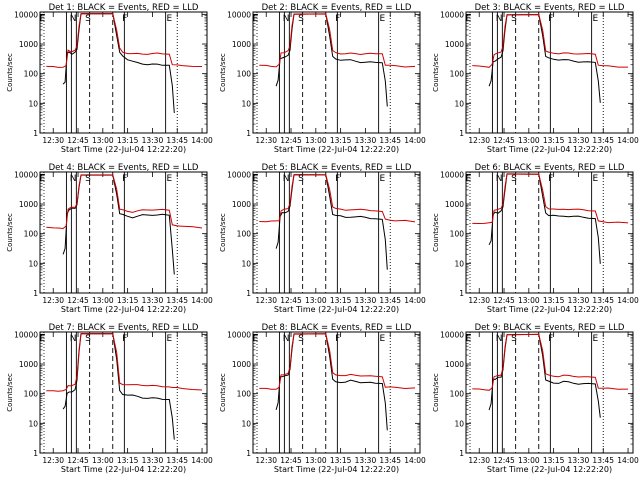 The height and width of the screenshot is (480, 640). What do you see at coordinates (337, 328) in the screenshot?
I see `panel-title: Det 8: BLACK = Events, RED = LLD` at bounding box center [337, 328].